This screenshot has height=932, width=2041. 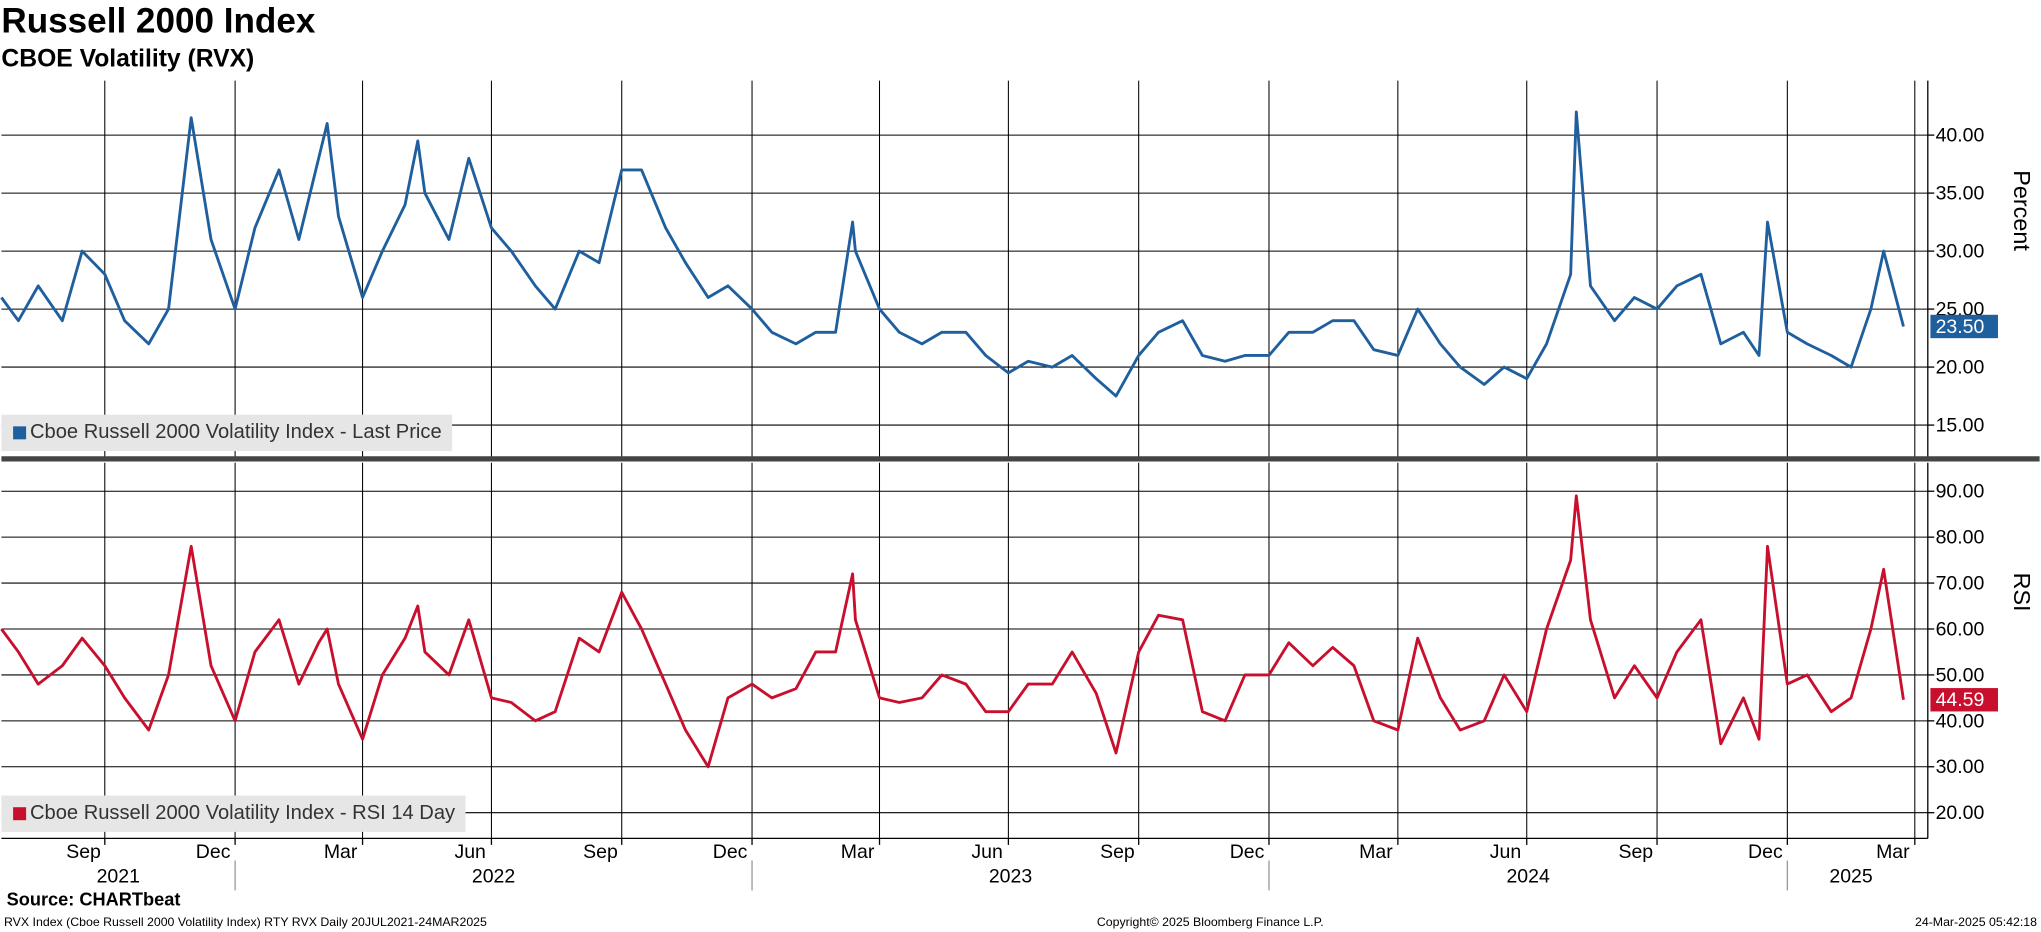 What do you see at coordinates (1960, 629) in the screenshot?
I see `y-tick-label: 60.00` at bounding box center [1960, 629].